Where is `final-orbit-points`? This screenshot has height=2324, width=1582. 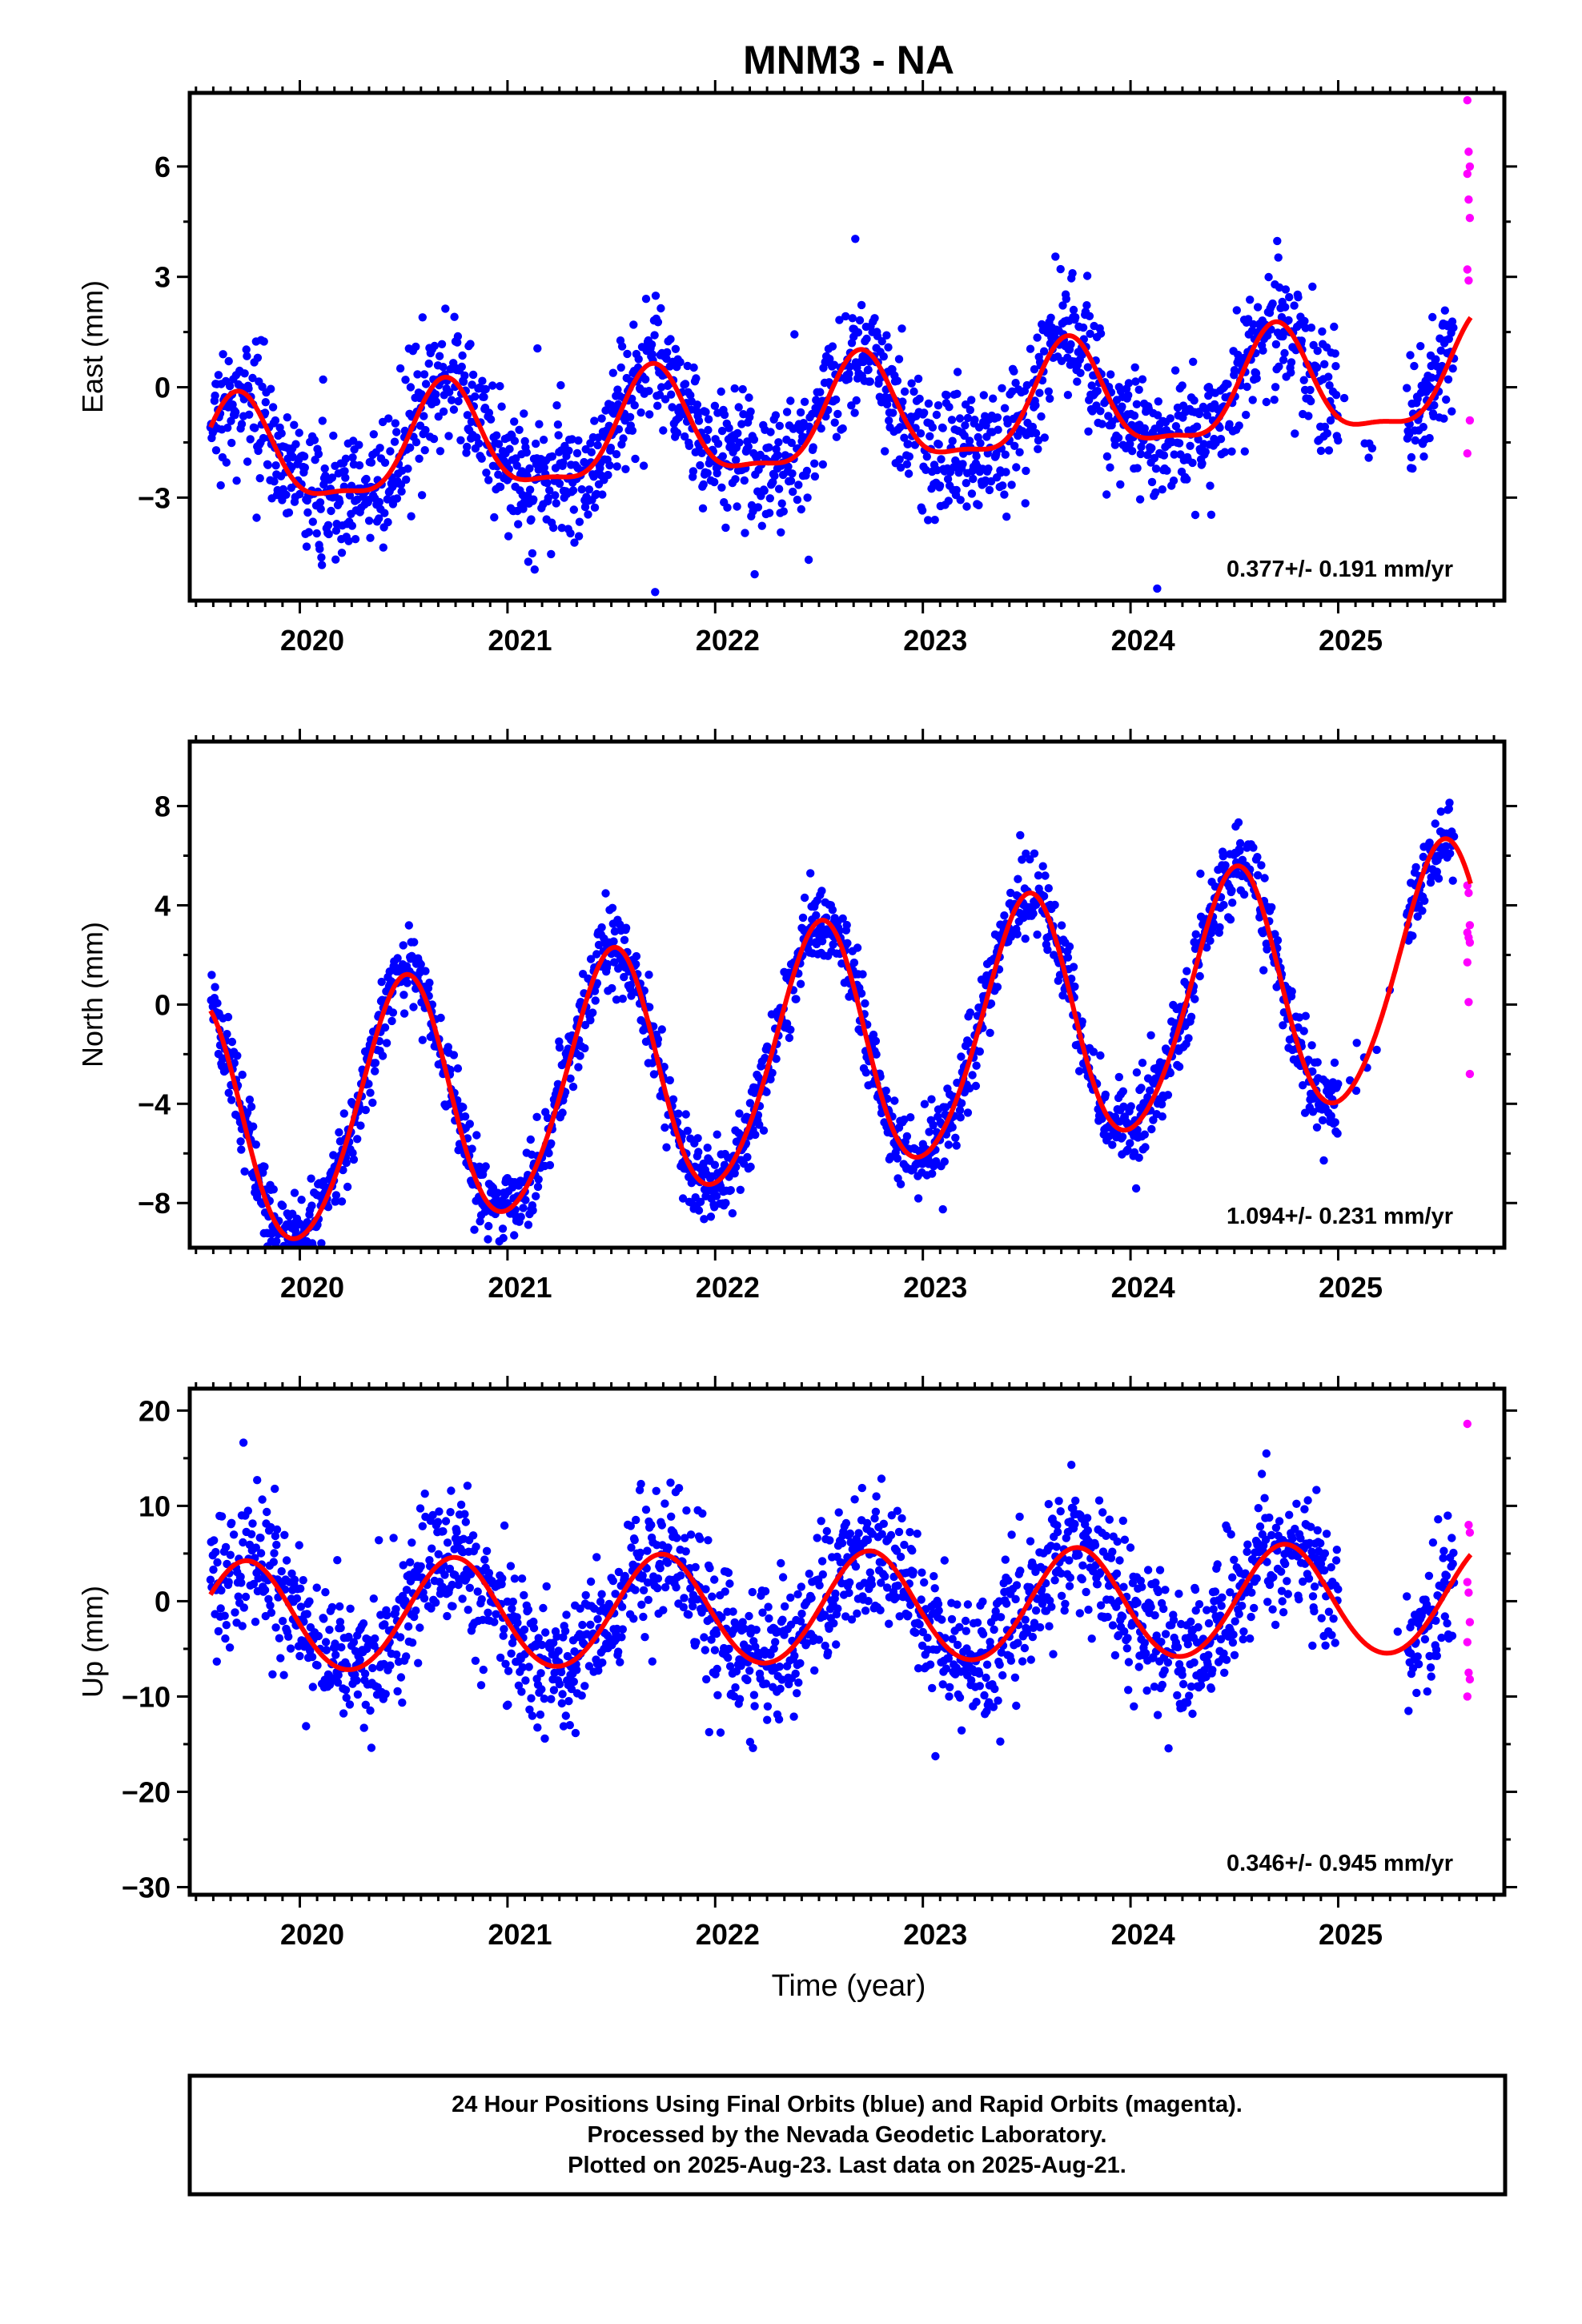 final-orbit-points is located at coordinates (832, 1599).